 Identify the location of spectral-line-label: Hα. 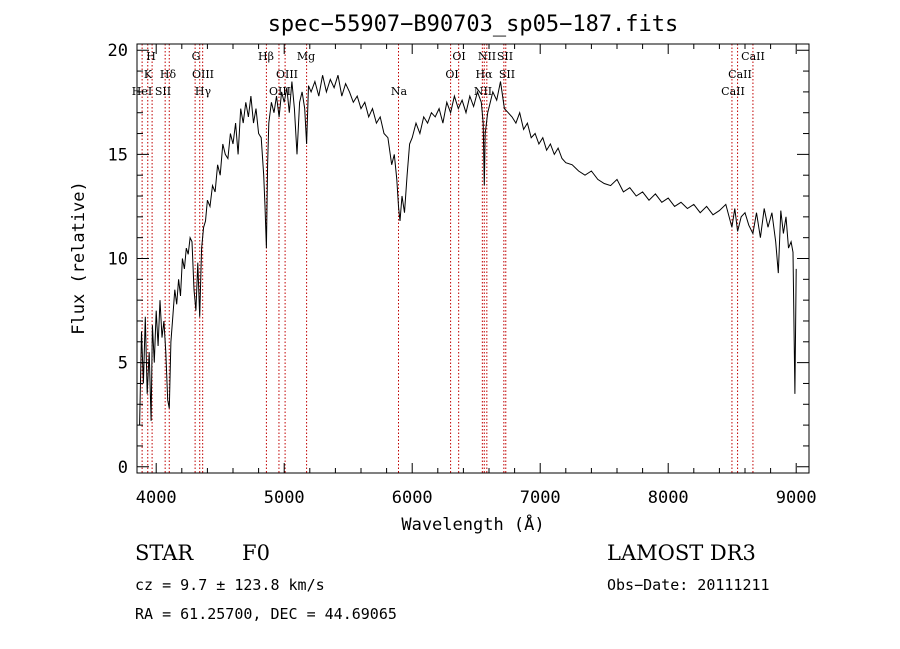
(484, 74).